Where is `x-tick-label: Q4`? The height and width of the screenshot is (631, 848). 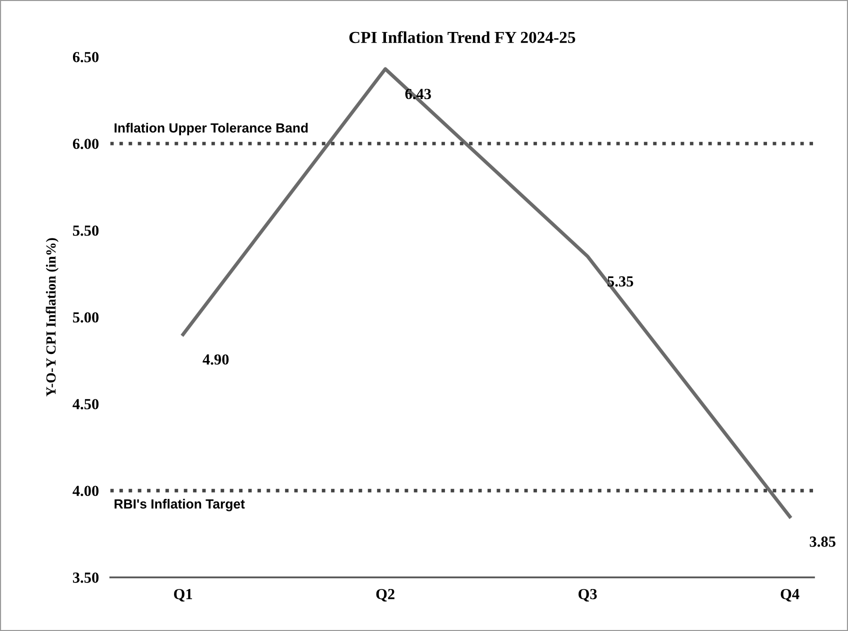
x-tick-label: Q4 is located at coordinates (790, 595).